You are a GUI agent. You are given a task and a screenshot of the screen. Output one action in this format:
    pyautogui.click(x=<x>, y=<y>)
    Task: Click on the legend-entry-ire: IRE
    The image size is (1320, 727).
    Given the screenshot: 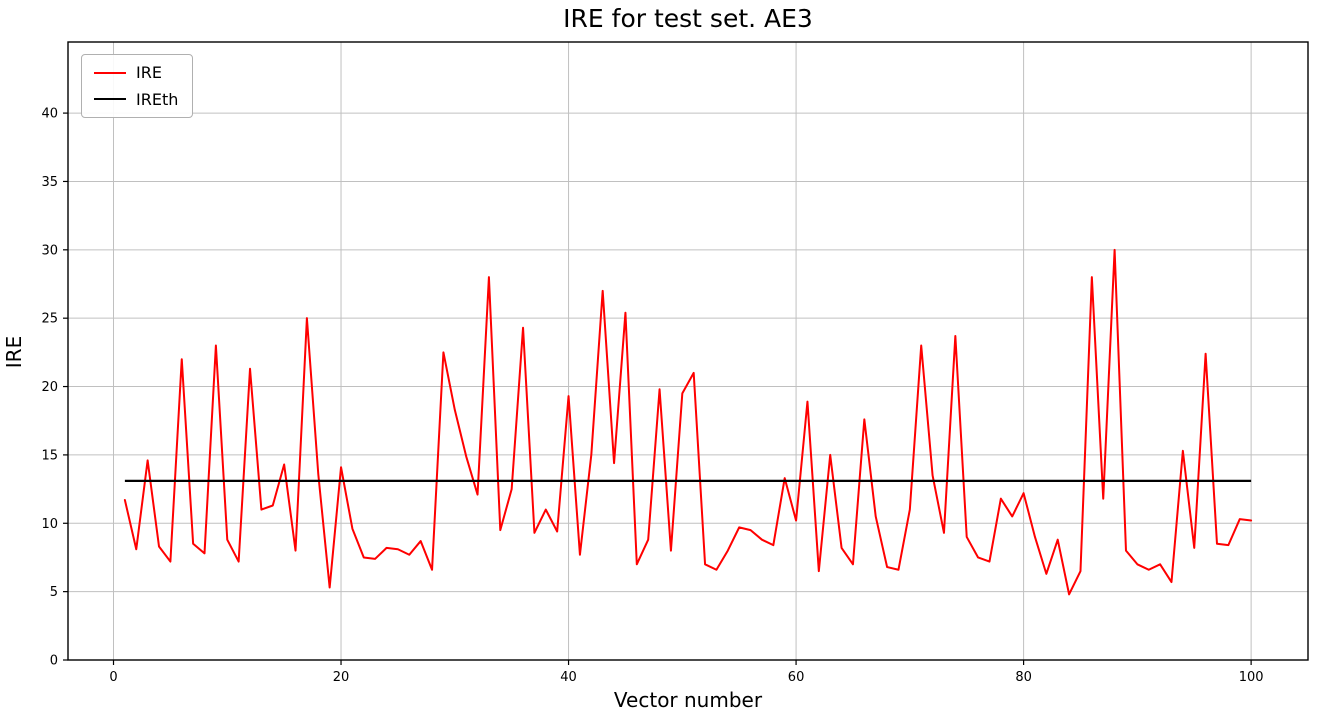 What is the action you would take?
    pyautogui.click(x=136, y=73)
    